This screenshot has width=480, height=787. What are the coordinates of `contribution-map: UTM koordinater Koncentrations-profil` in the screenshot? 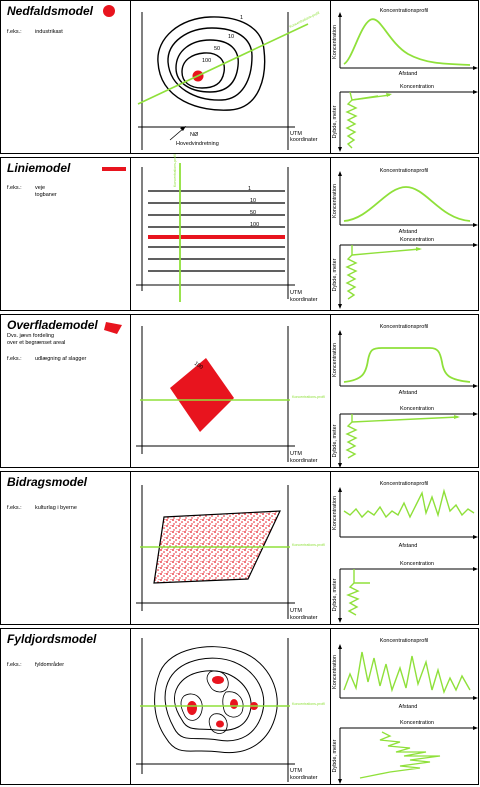 It's located at (230, 553).